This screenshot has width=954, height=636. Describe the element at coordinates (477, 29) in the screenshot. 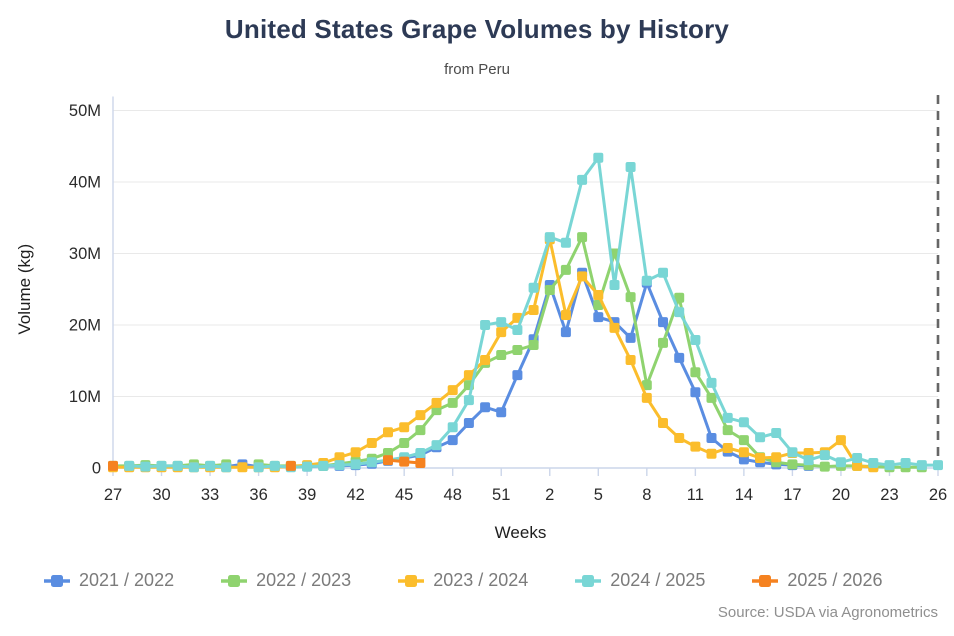

I see `chart-title: United States Grape Volumes by History` at that location.